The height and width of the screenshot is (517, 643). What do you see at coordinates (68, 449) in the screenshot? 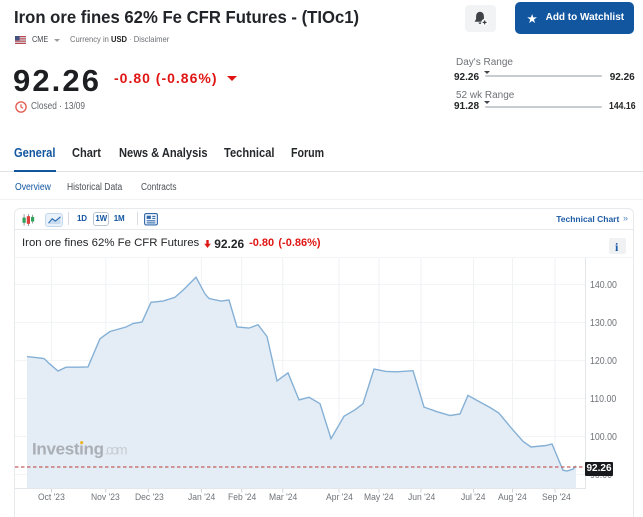
I see `svg-text: Investing` at bounding box center [68, 449].